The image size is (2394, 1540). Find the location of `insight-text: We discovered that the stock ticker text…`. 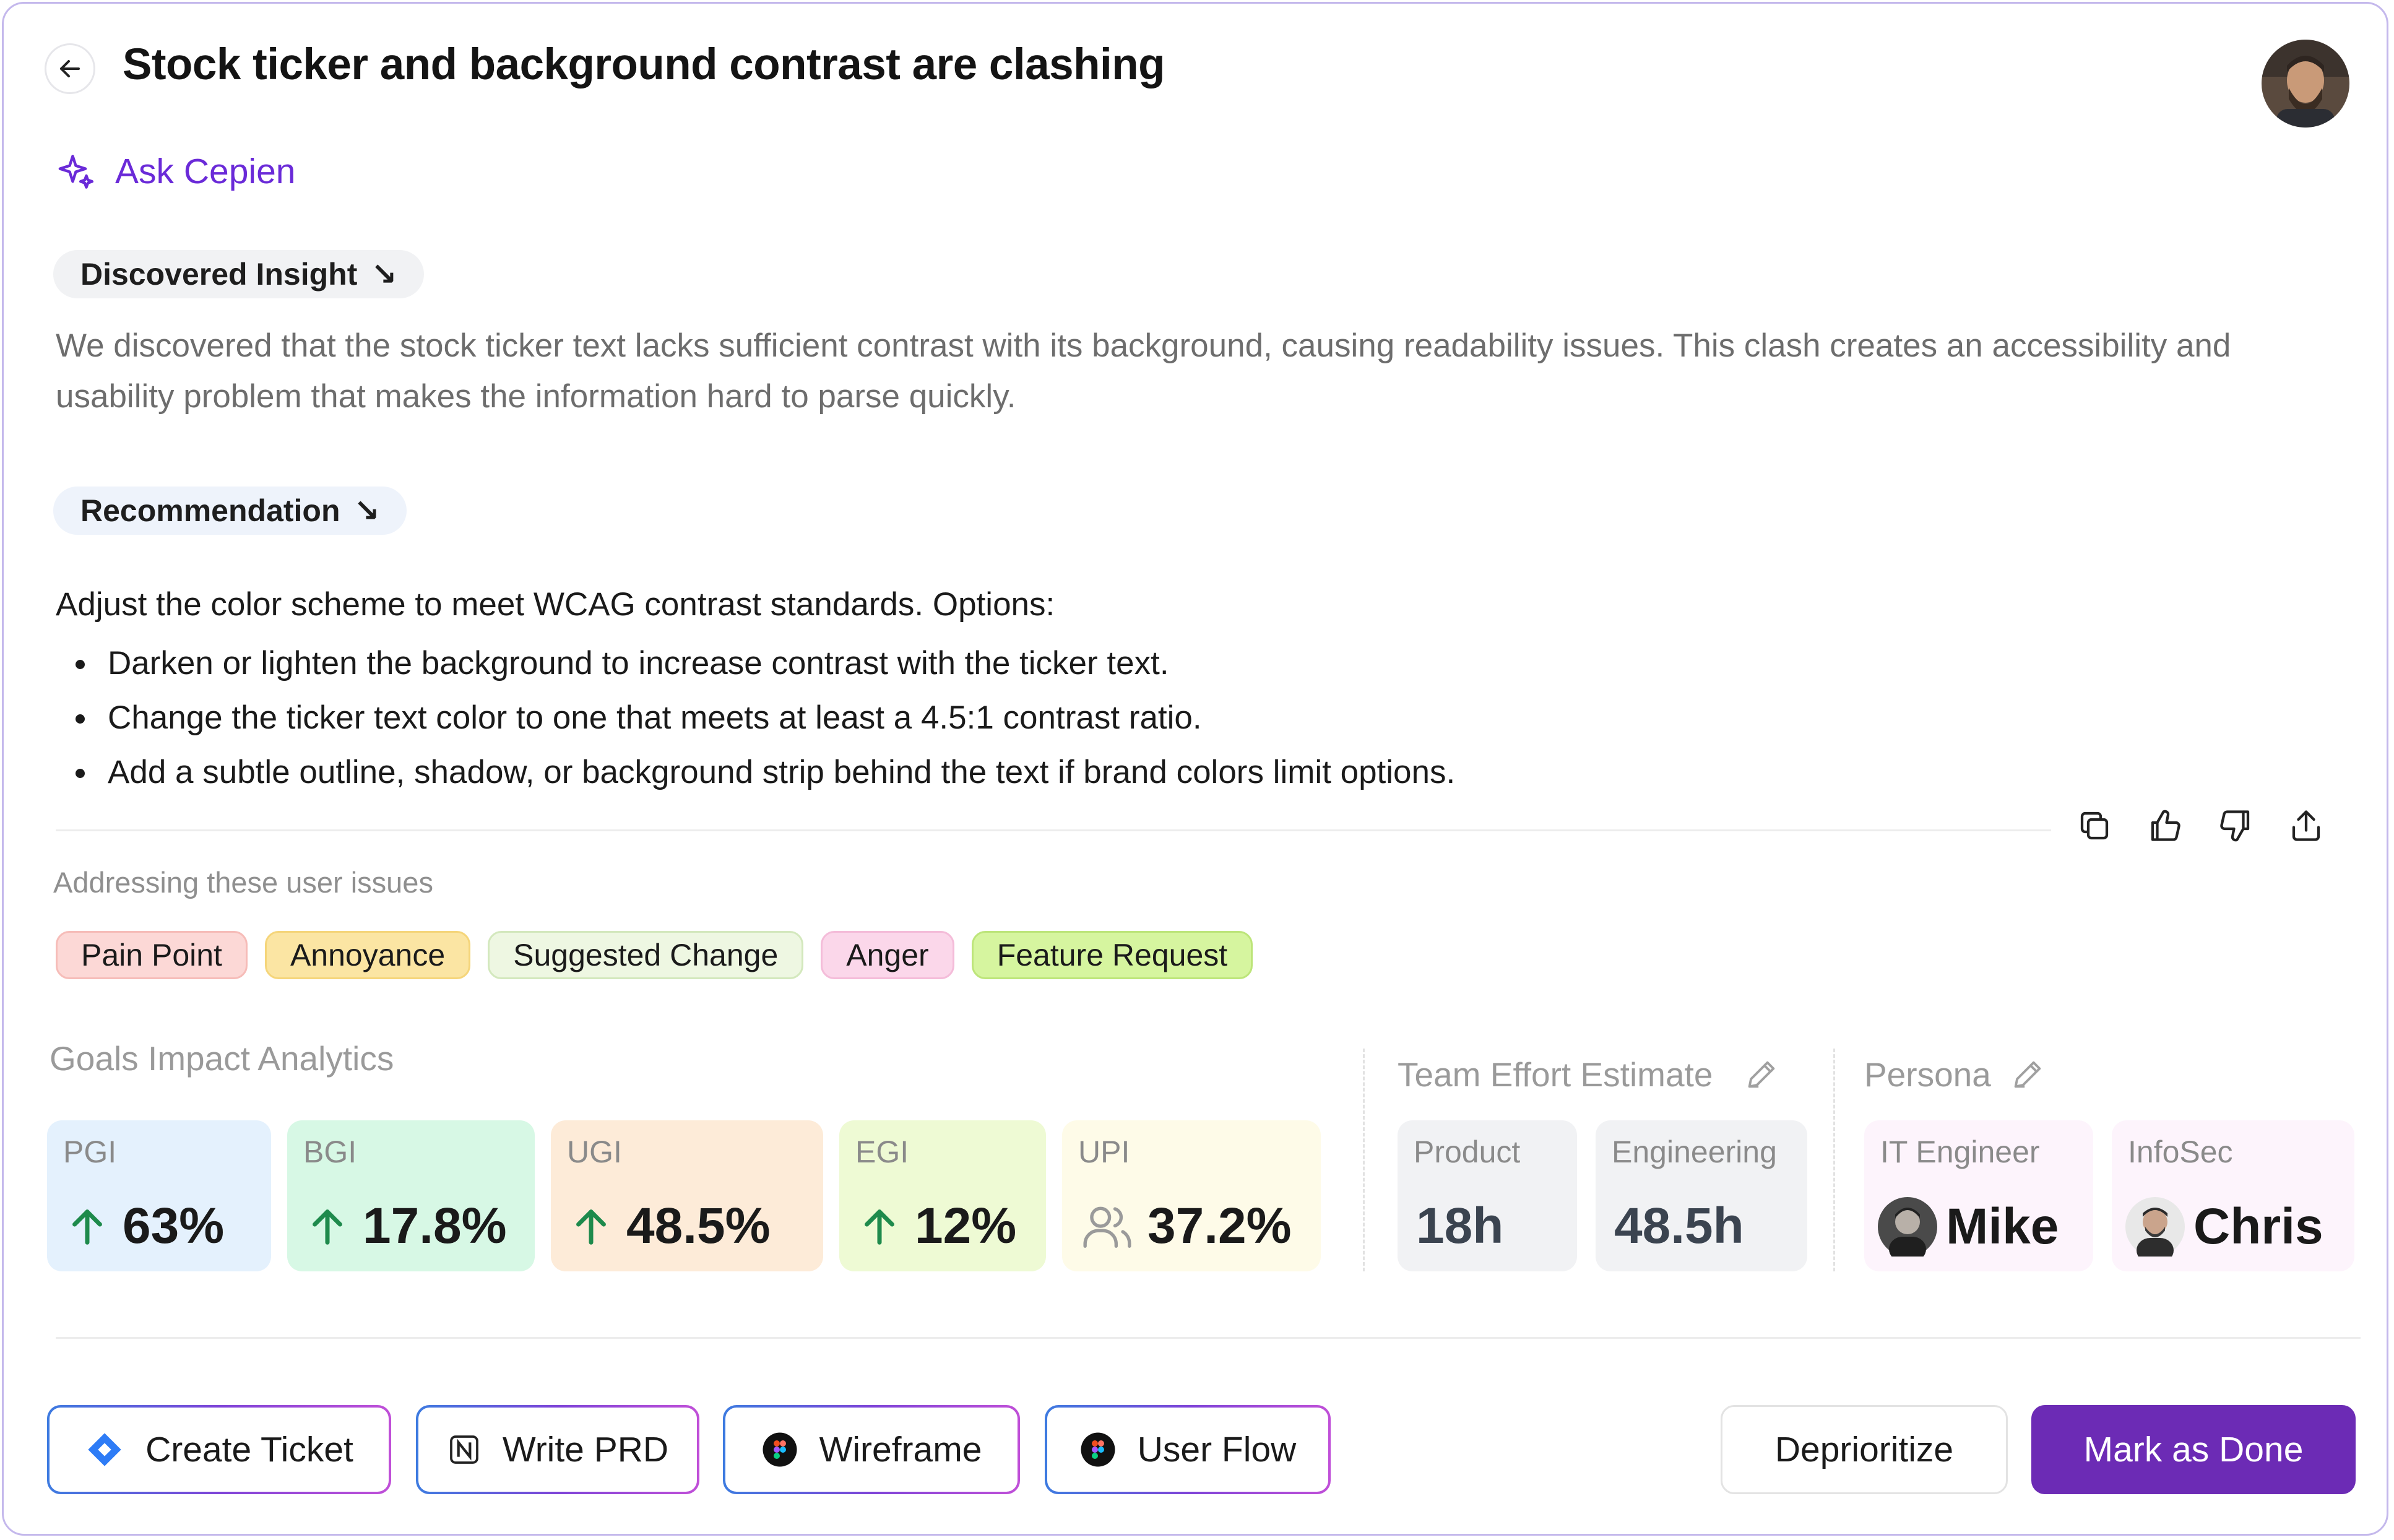

insight-text: We discovered that the stock ticker text… is located at coordinates (1143, 371).